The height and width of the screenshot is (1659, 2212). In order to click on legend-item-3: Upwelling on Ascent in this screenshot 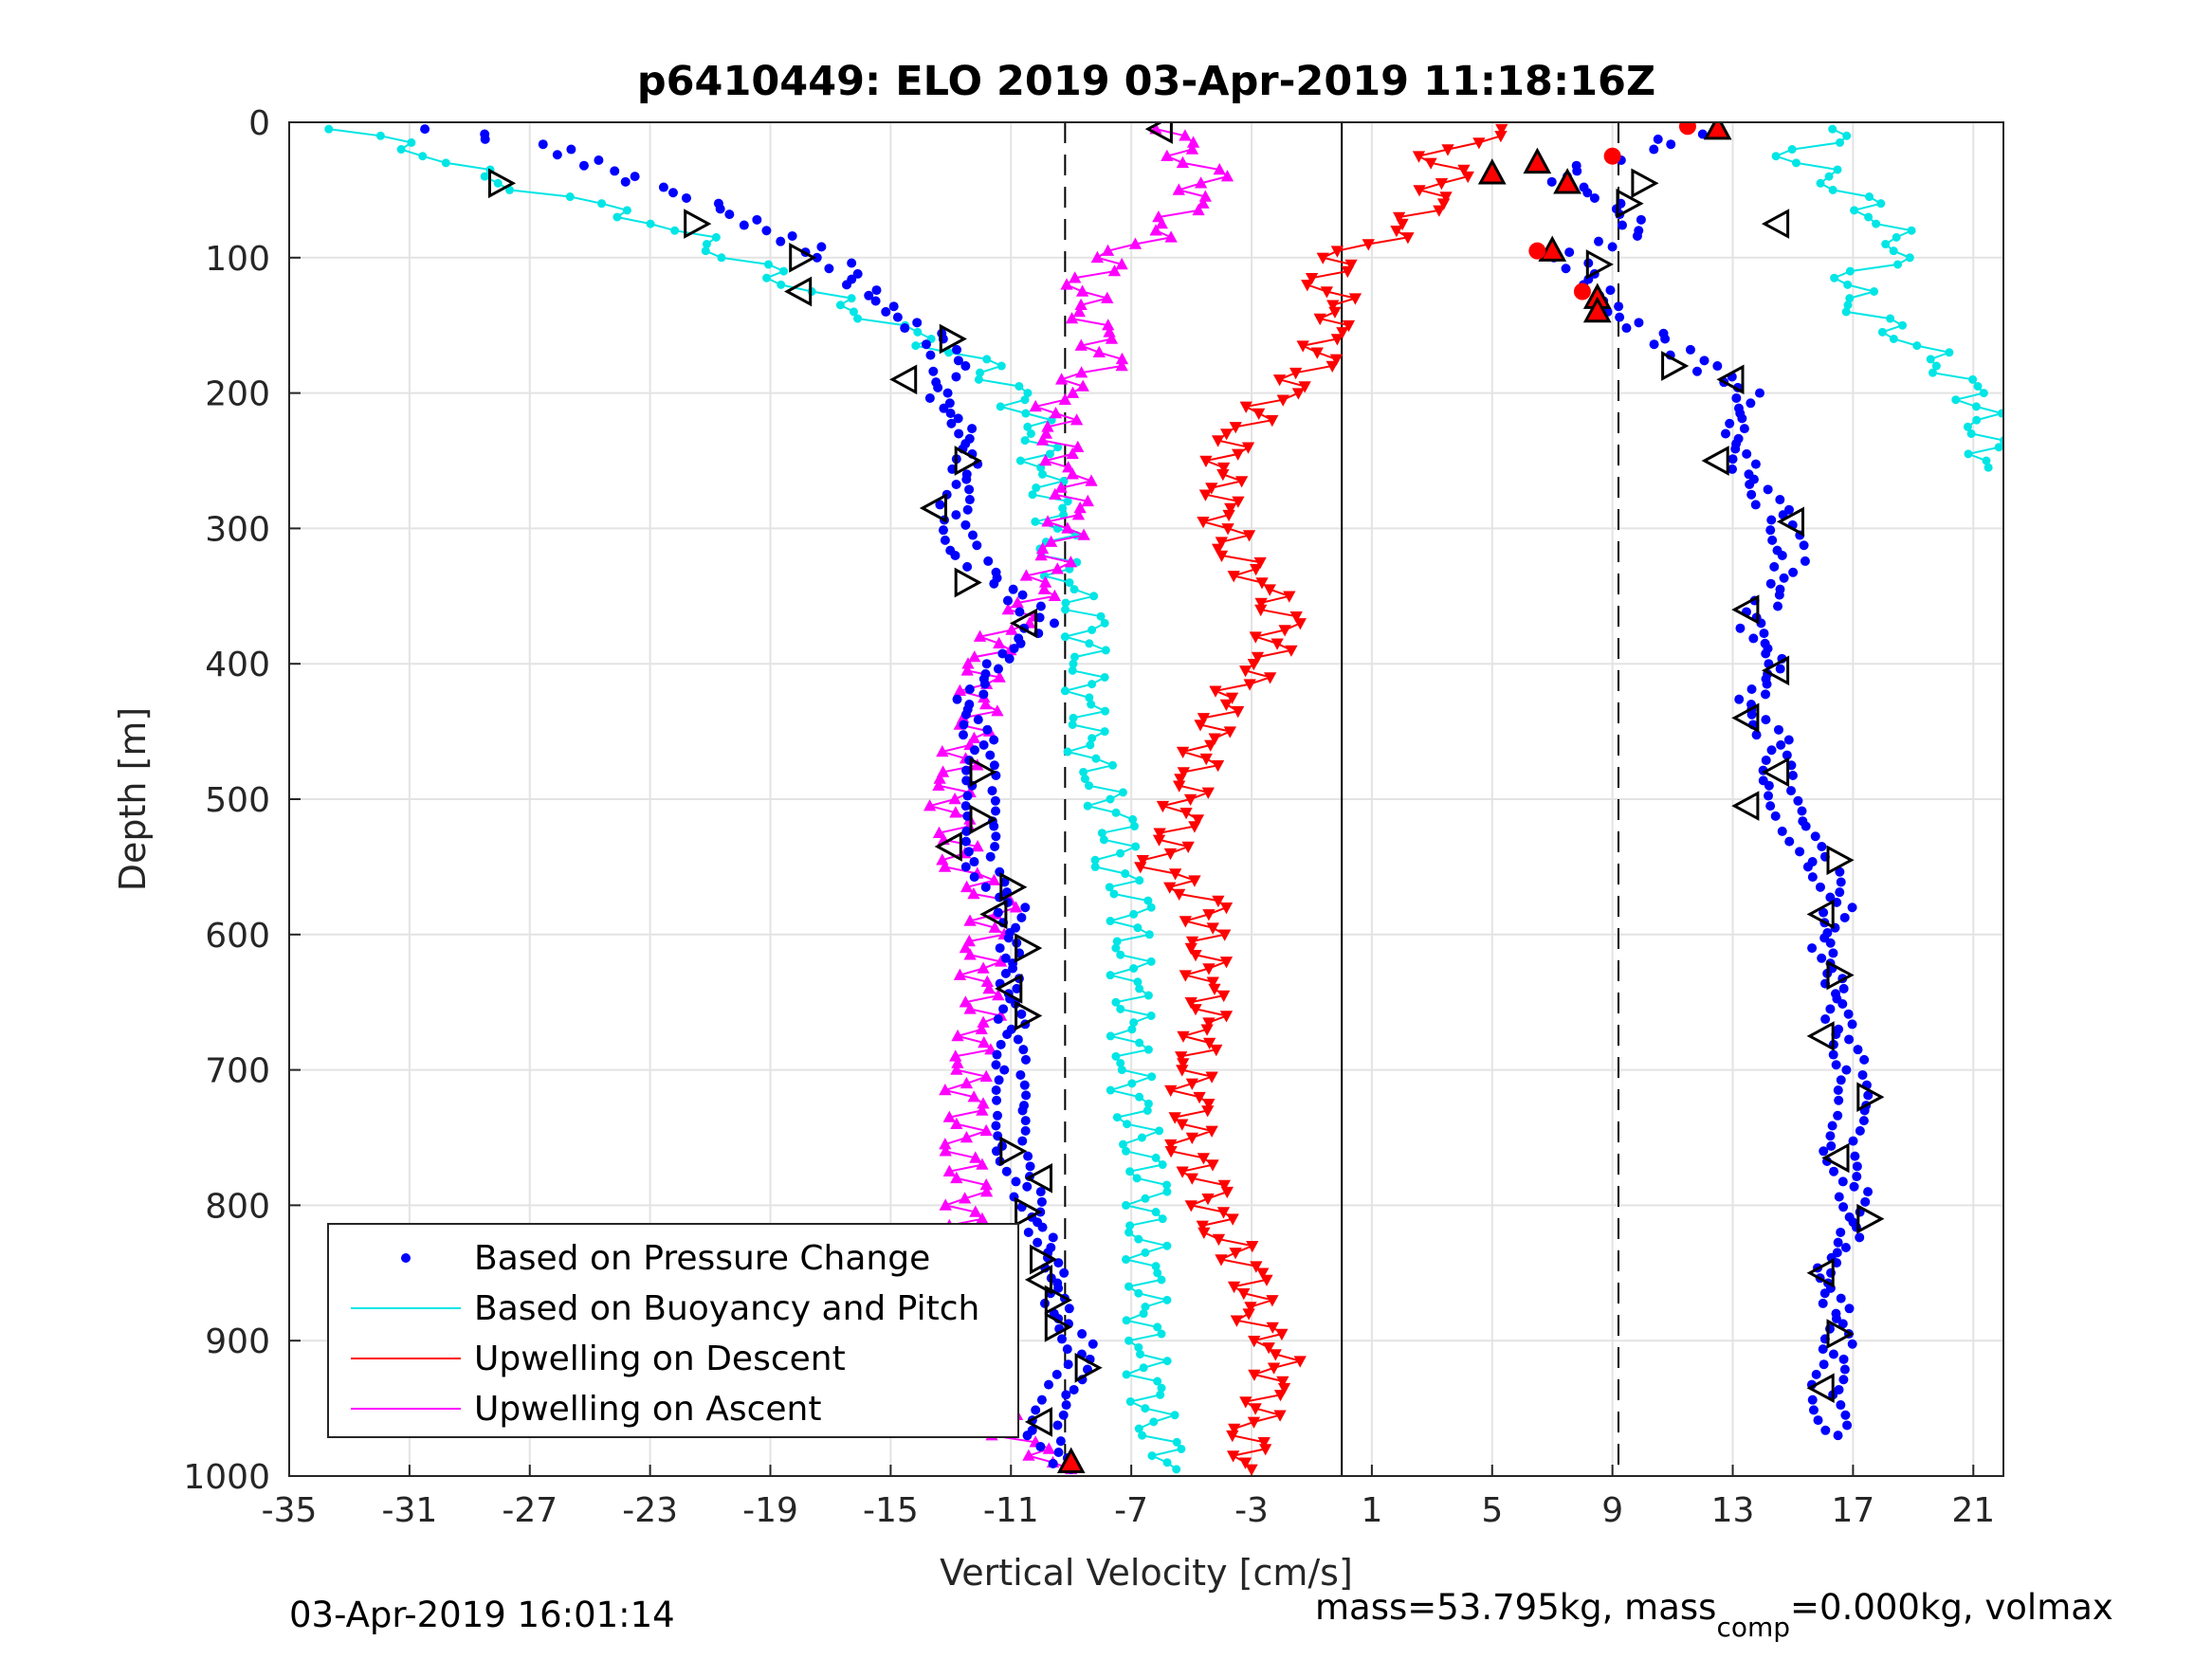, I will do `click(586, 1409)`.